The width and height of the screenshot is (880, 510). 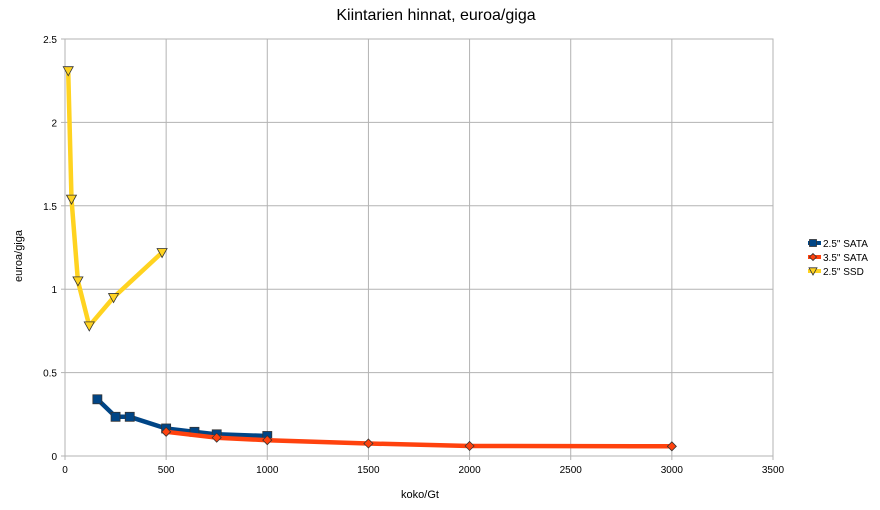 What do you see at coordinates (420, 495) in the screenshot?
I see `x-axis-label: koko/Gt` at bounding box center [420, 495].